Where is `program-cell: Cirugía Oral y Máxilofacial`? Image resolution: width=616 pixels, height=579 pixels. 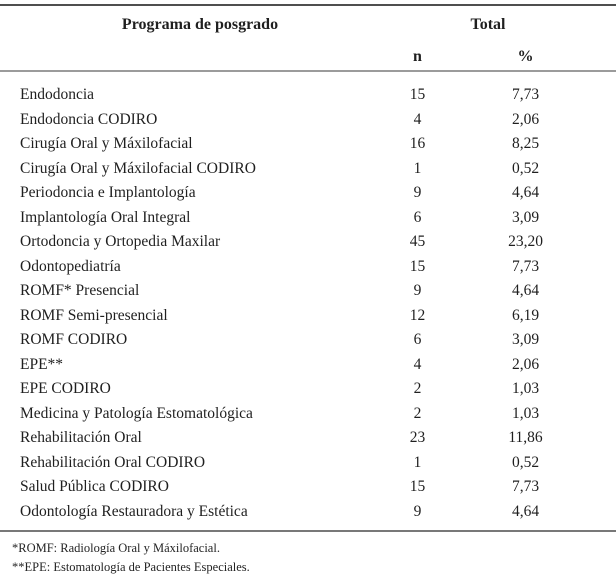
program-cell: Cirugía Oral y Máxilofacial is located at coordinates (106, 144).